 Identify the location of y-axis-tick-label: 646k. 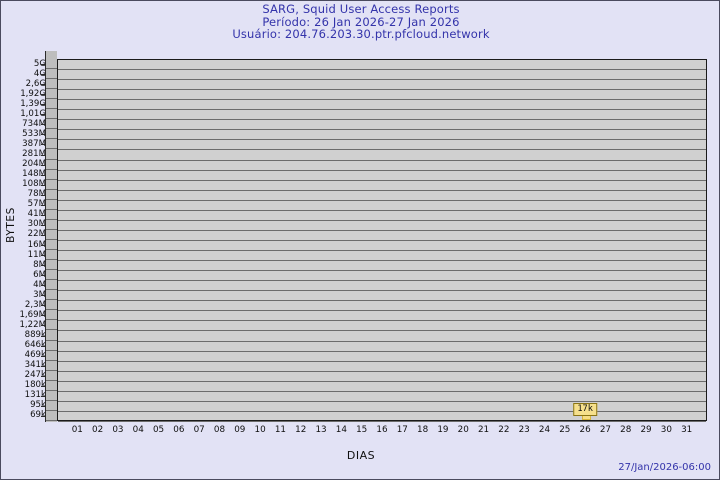
(35, 345).